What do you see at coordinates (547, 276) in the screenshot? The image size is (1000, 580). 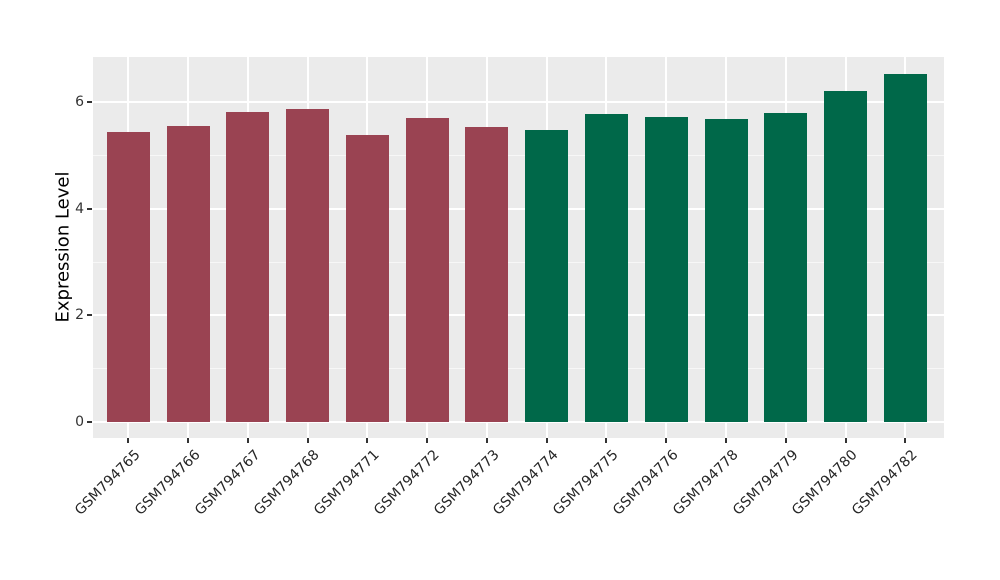 I see `bar-GSM794774` at bounding box center [547, 276].